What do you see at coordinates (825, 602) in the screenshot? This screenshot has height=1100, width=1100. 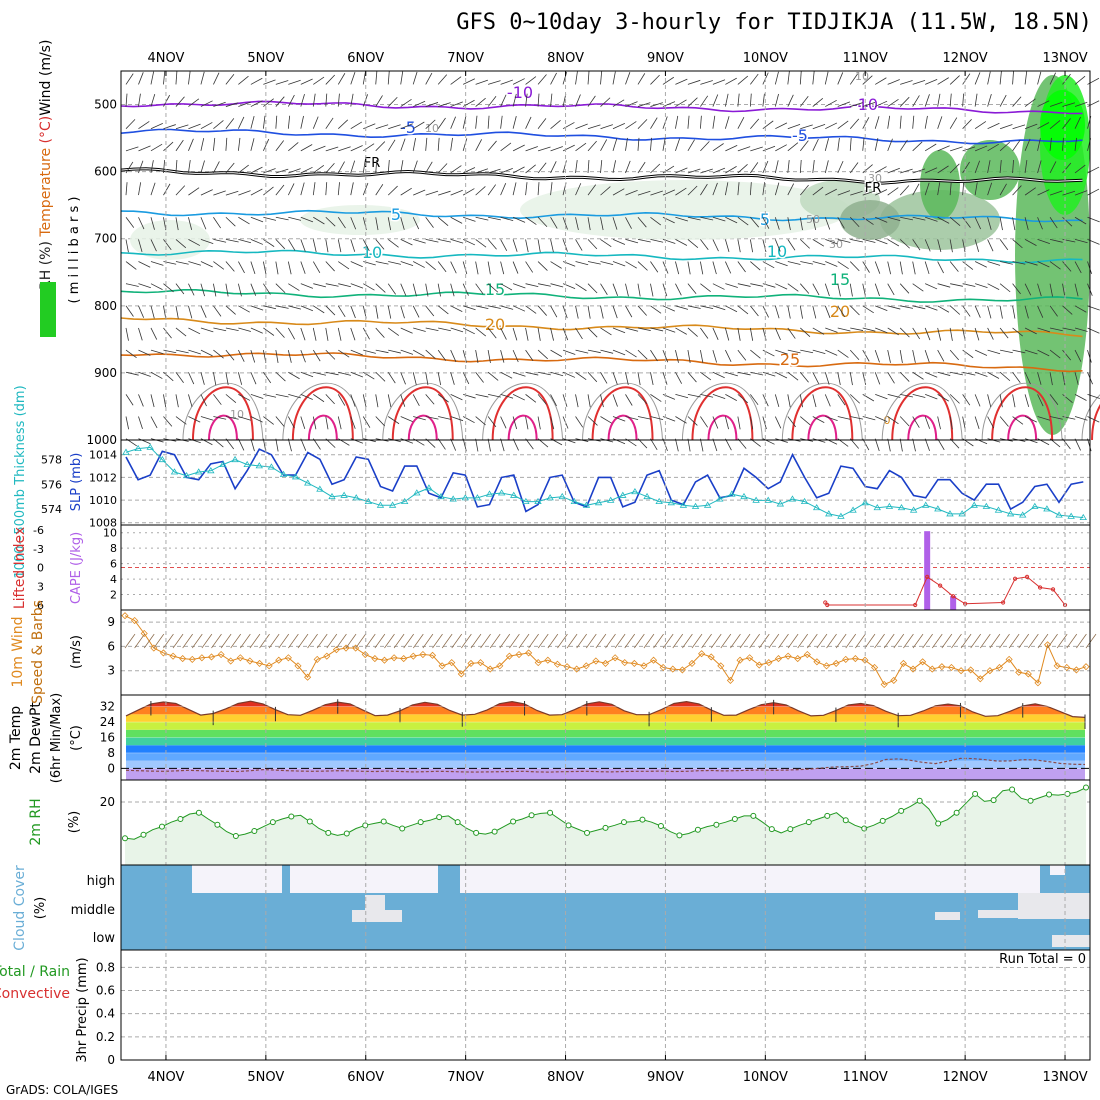 I see `lifted-index-marker` at bounding box center [825, 602].